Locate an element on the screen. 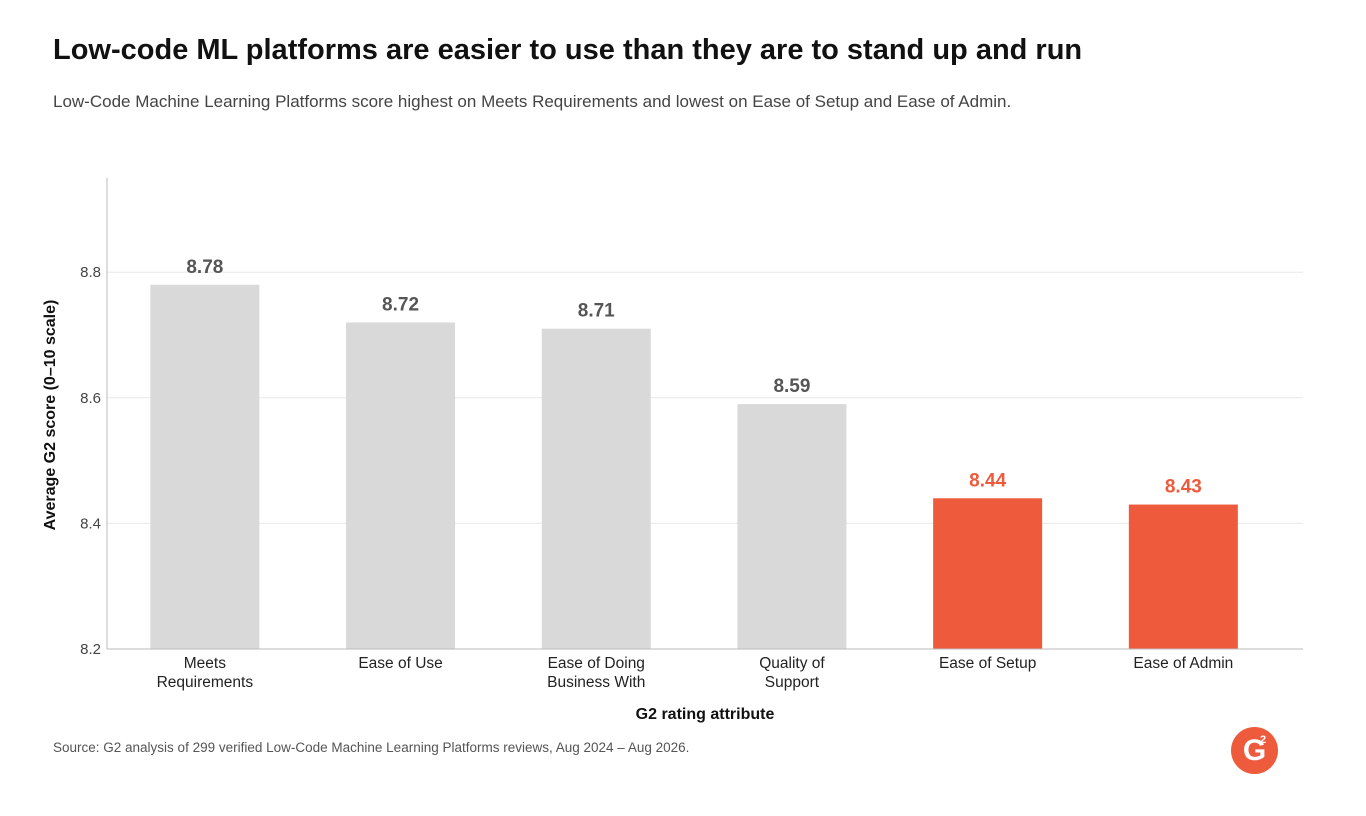 Image resolution: width=1366 pixels, height=816 pixels. bar-value-label: 8.59 is located at coordinates (791, 386).